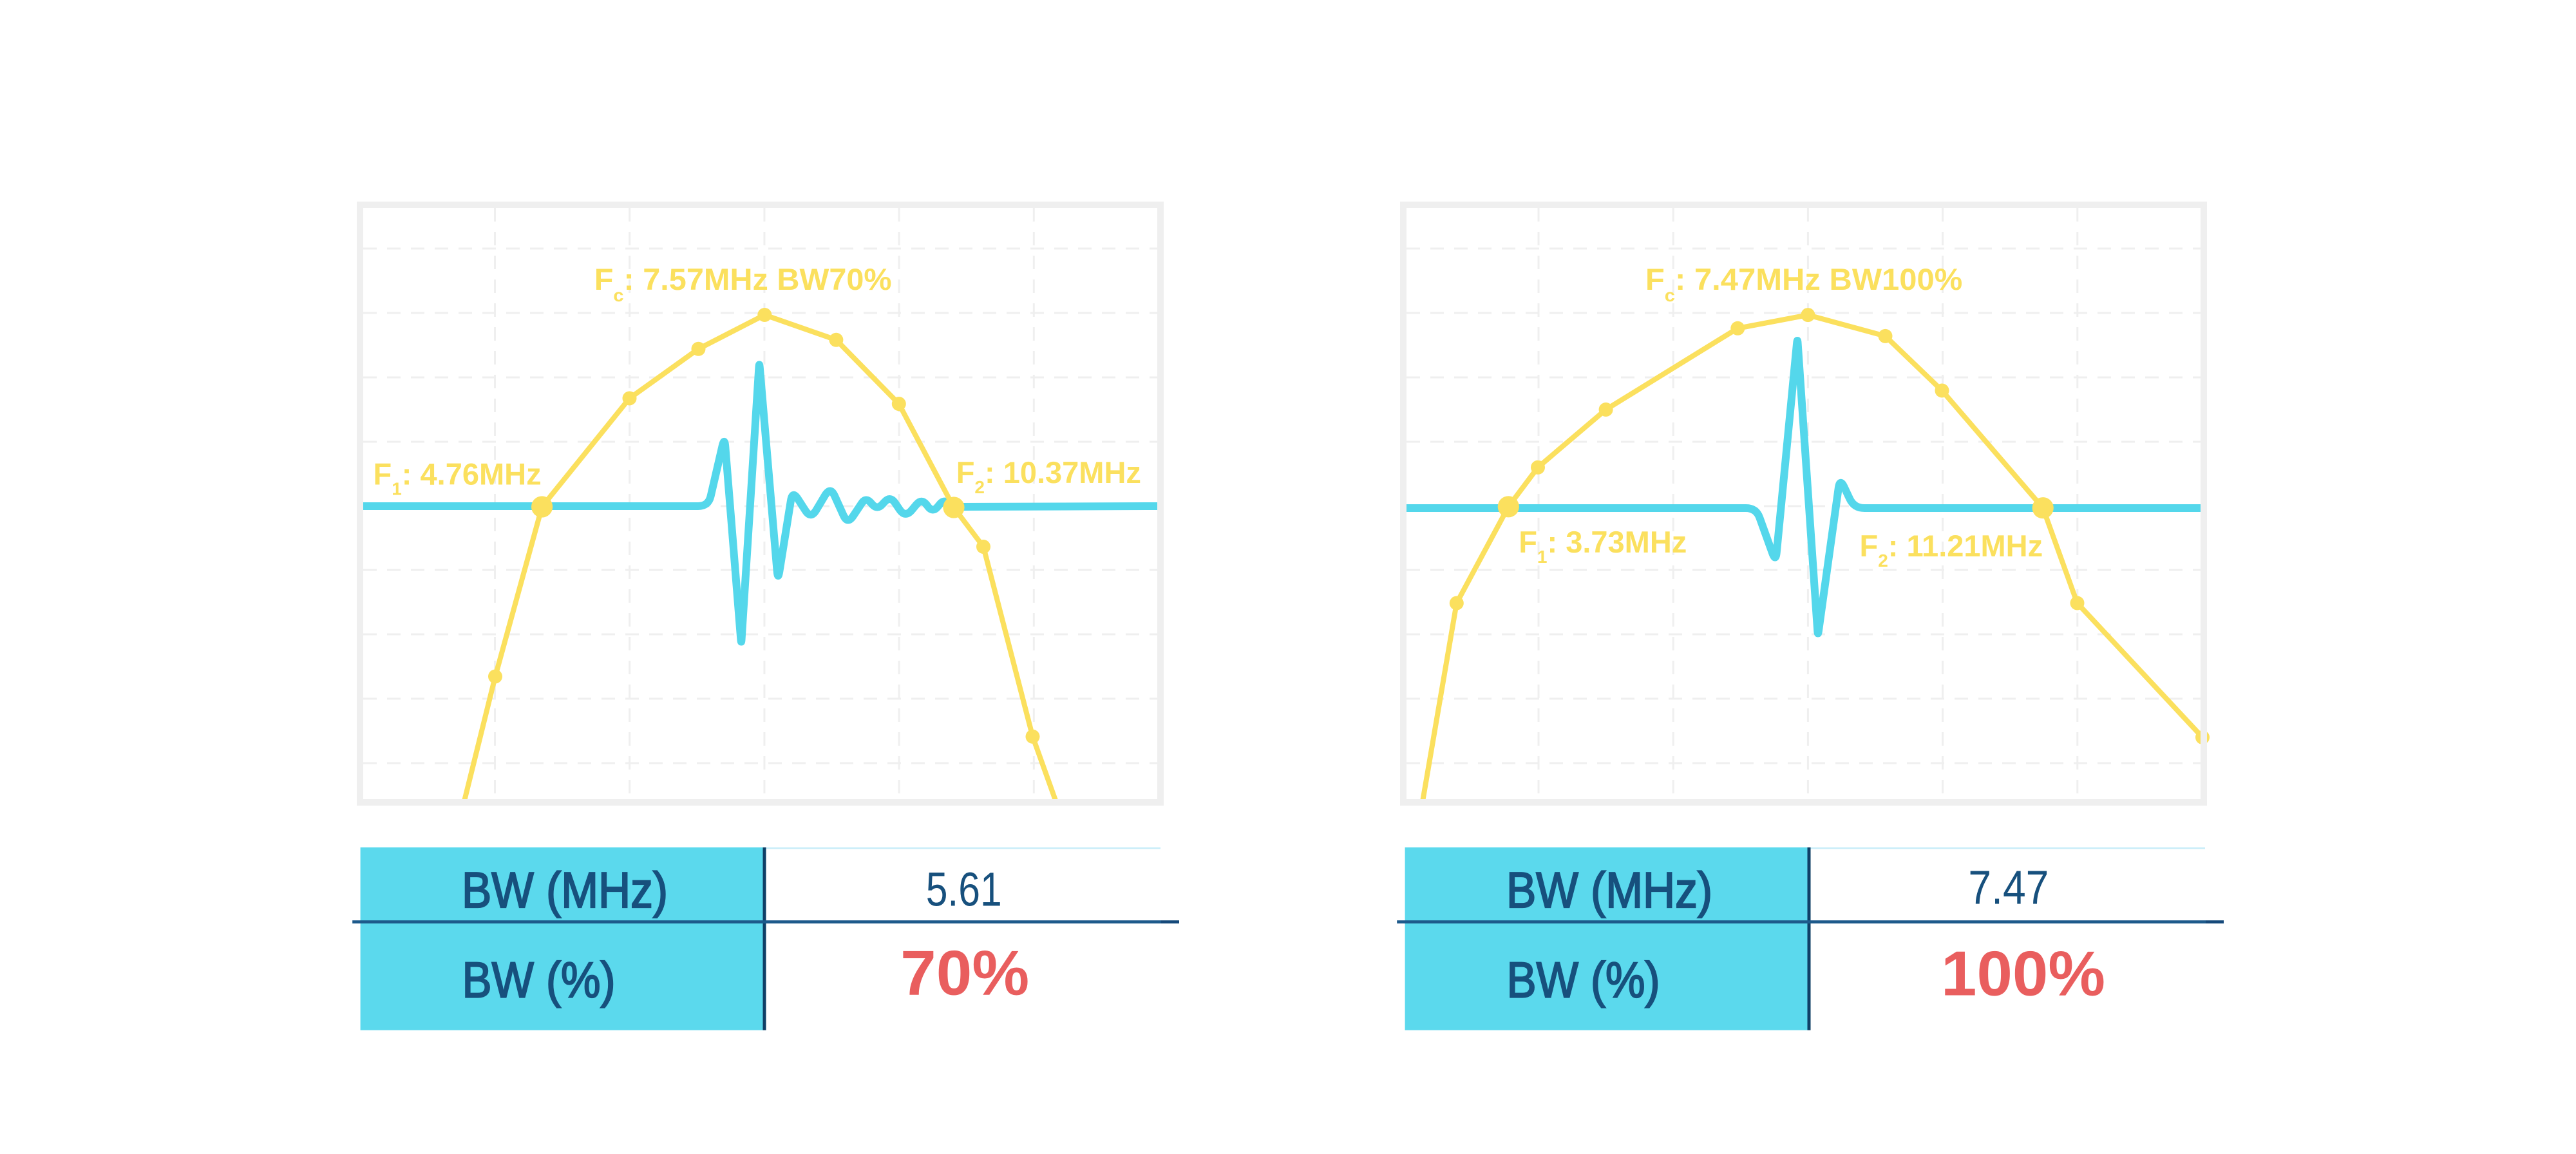 The height and width of the screenshot is (1154, 2576). What do you see at coordinates (964, 889) in the screenshot?
I see `svg-text: 5.61` at bounding box center [964, 889].